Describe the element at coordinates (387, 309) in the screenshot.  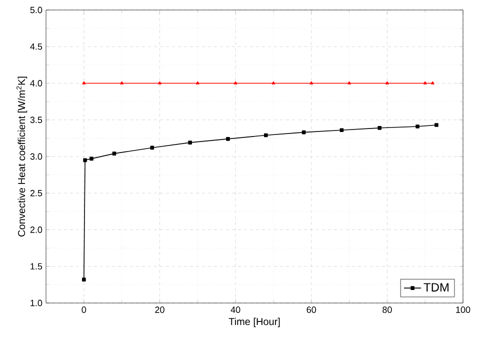
I see `x-tick-label: 80` at that location.